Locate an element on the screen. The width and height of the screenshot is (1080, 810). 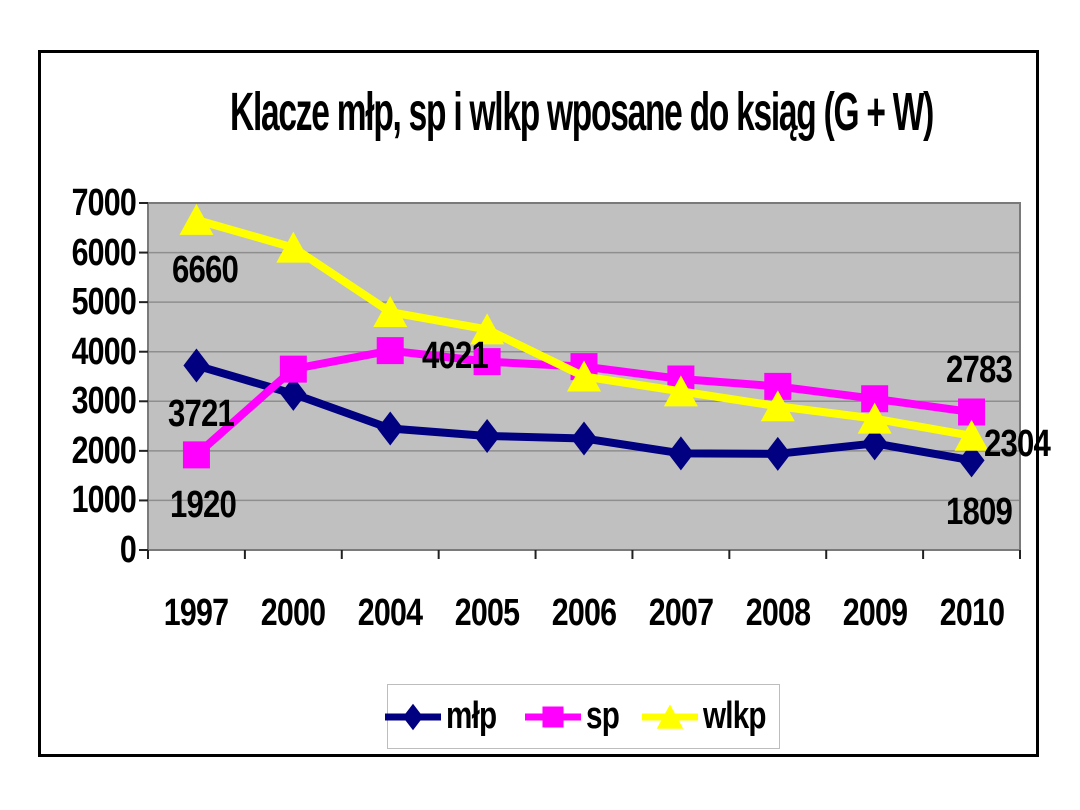
x-tick-label-2008: 2008 is located at coordinates (778, 613).